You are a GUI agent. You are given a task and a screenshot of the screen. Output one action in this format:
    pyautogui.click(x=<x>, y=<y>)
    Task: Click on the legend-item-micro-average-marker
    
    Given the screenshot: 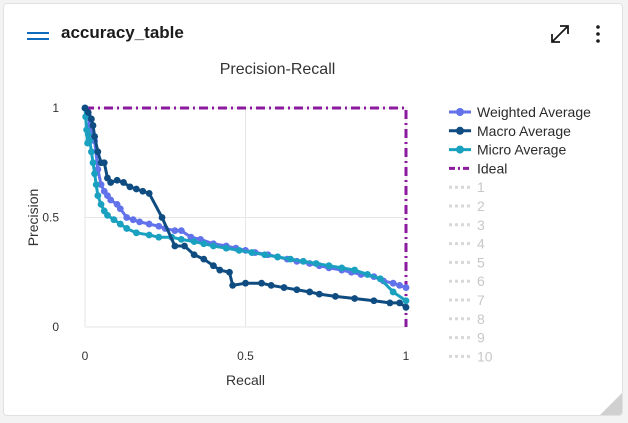 What is the action you would take?
    pyautogui.click(x=460, y=149)
    